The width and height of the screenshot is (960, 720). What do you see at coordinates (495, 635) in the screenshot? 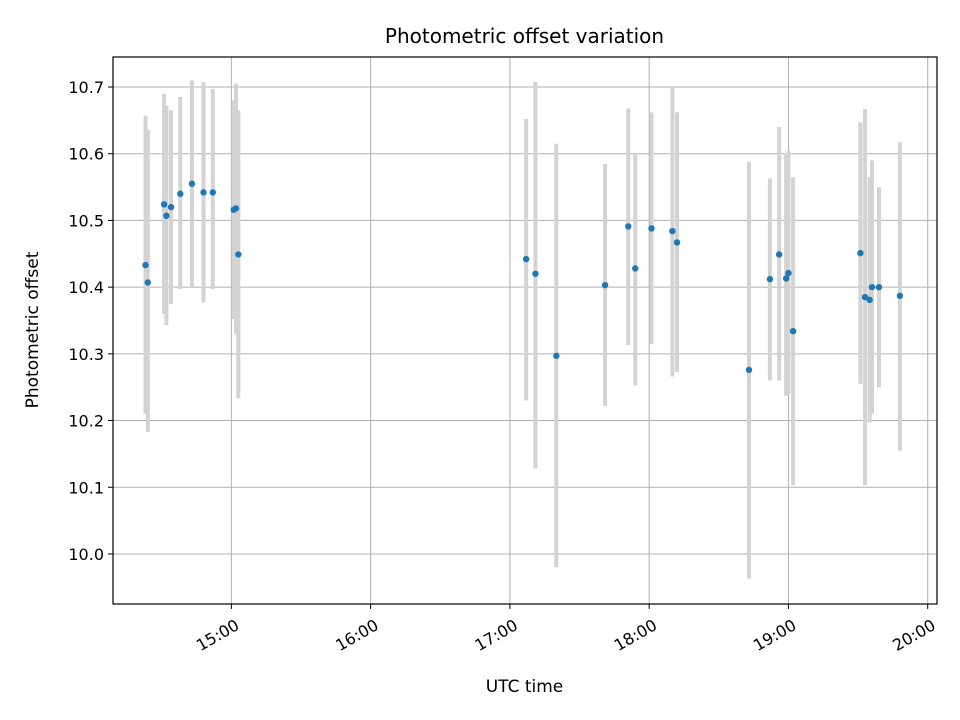
I see `x-tick-label: 17:00` at bounding box center [495, 635].